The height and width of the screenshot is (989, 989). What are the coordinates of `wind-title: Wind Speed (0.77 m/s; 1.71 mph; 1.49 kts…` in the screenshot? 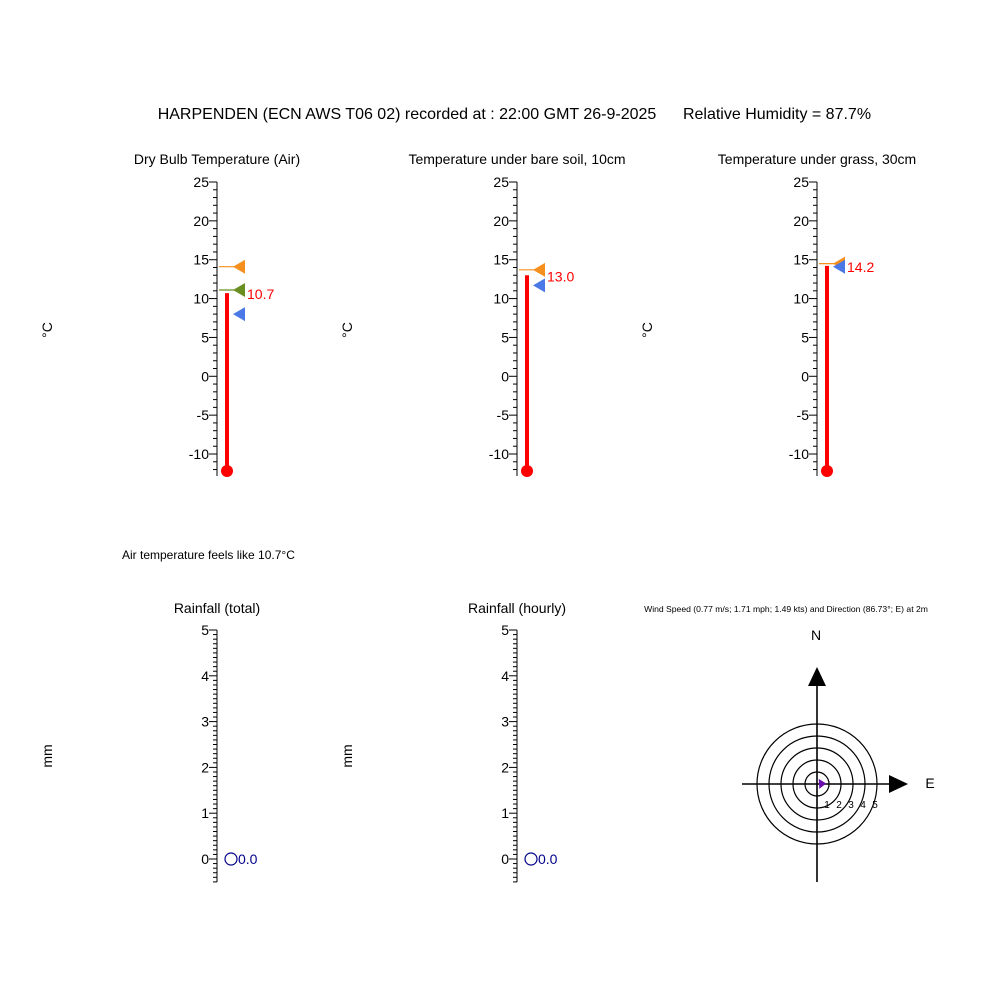 It's located at (786, 609).